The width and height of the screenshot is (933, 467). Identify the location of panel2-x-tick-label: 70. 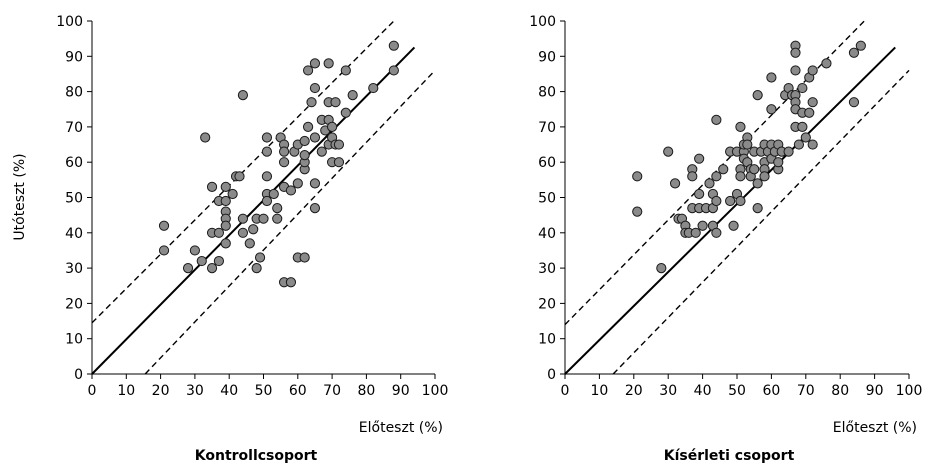
(806, 391).